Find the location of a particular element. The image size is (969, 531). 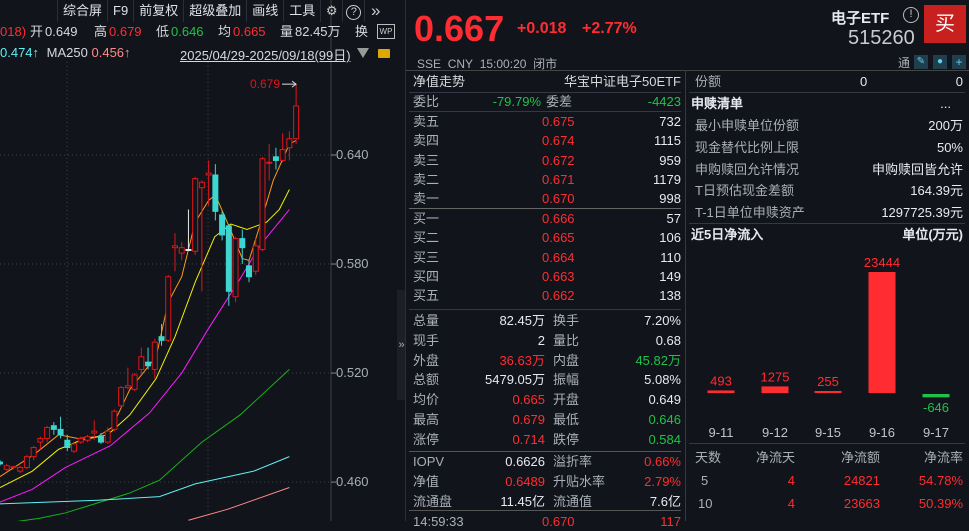

netflow-table-row: 10 4 23663 50.39% is located at coordinates (830, 503).